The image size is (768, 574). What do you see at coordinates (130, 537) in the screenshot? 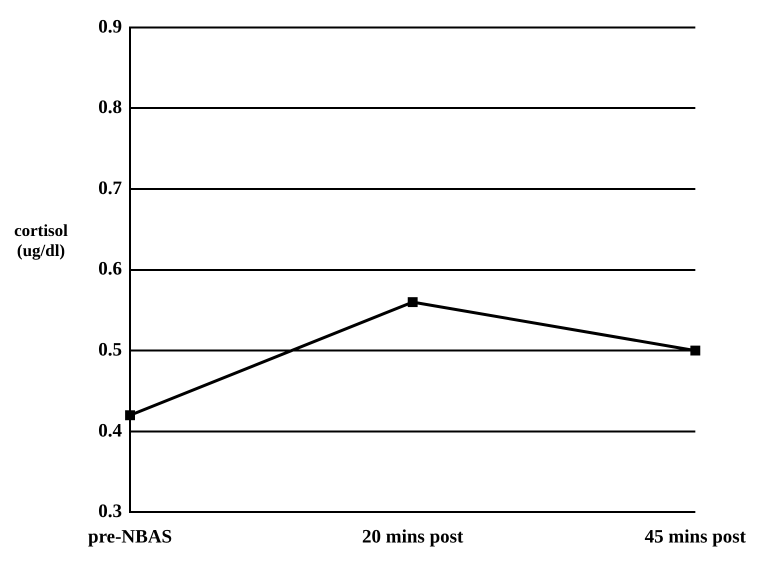
I see `x-tick-label: pre-NBAS` at bounding box center [130, 537].